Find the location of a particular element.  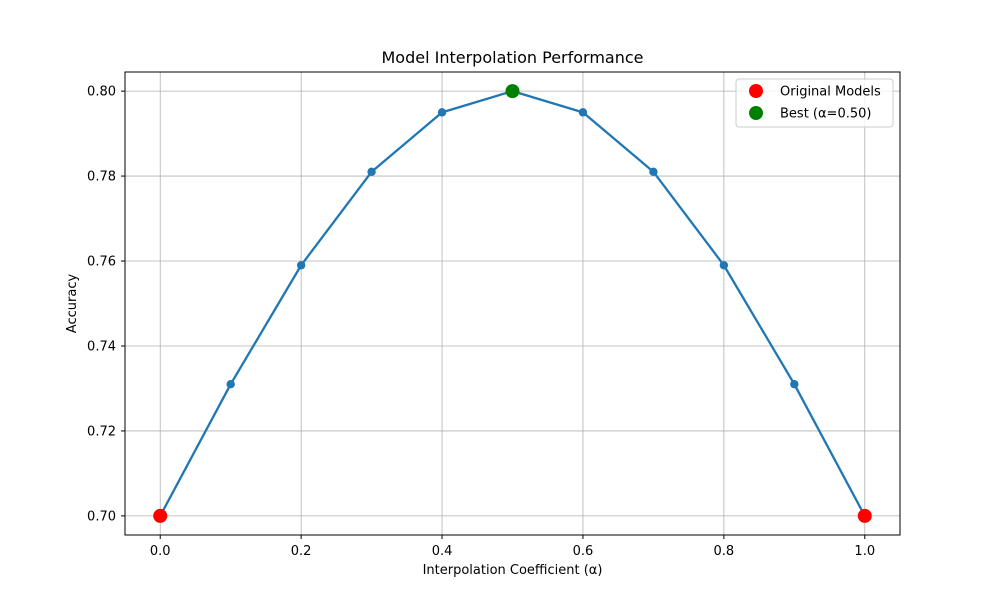

y-tick-label-5: 0.80 is located at coordinates (101, 92).